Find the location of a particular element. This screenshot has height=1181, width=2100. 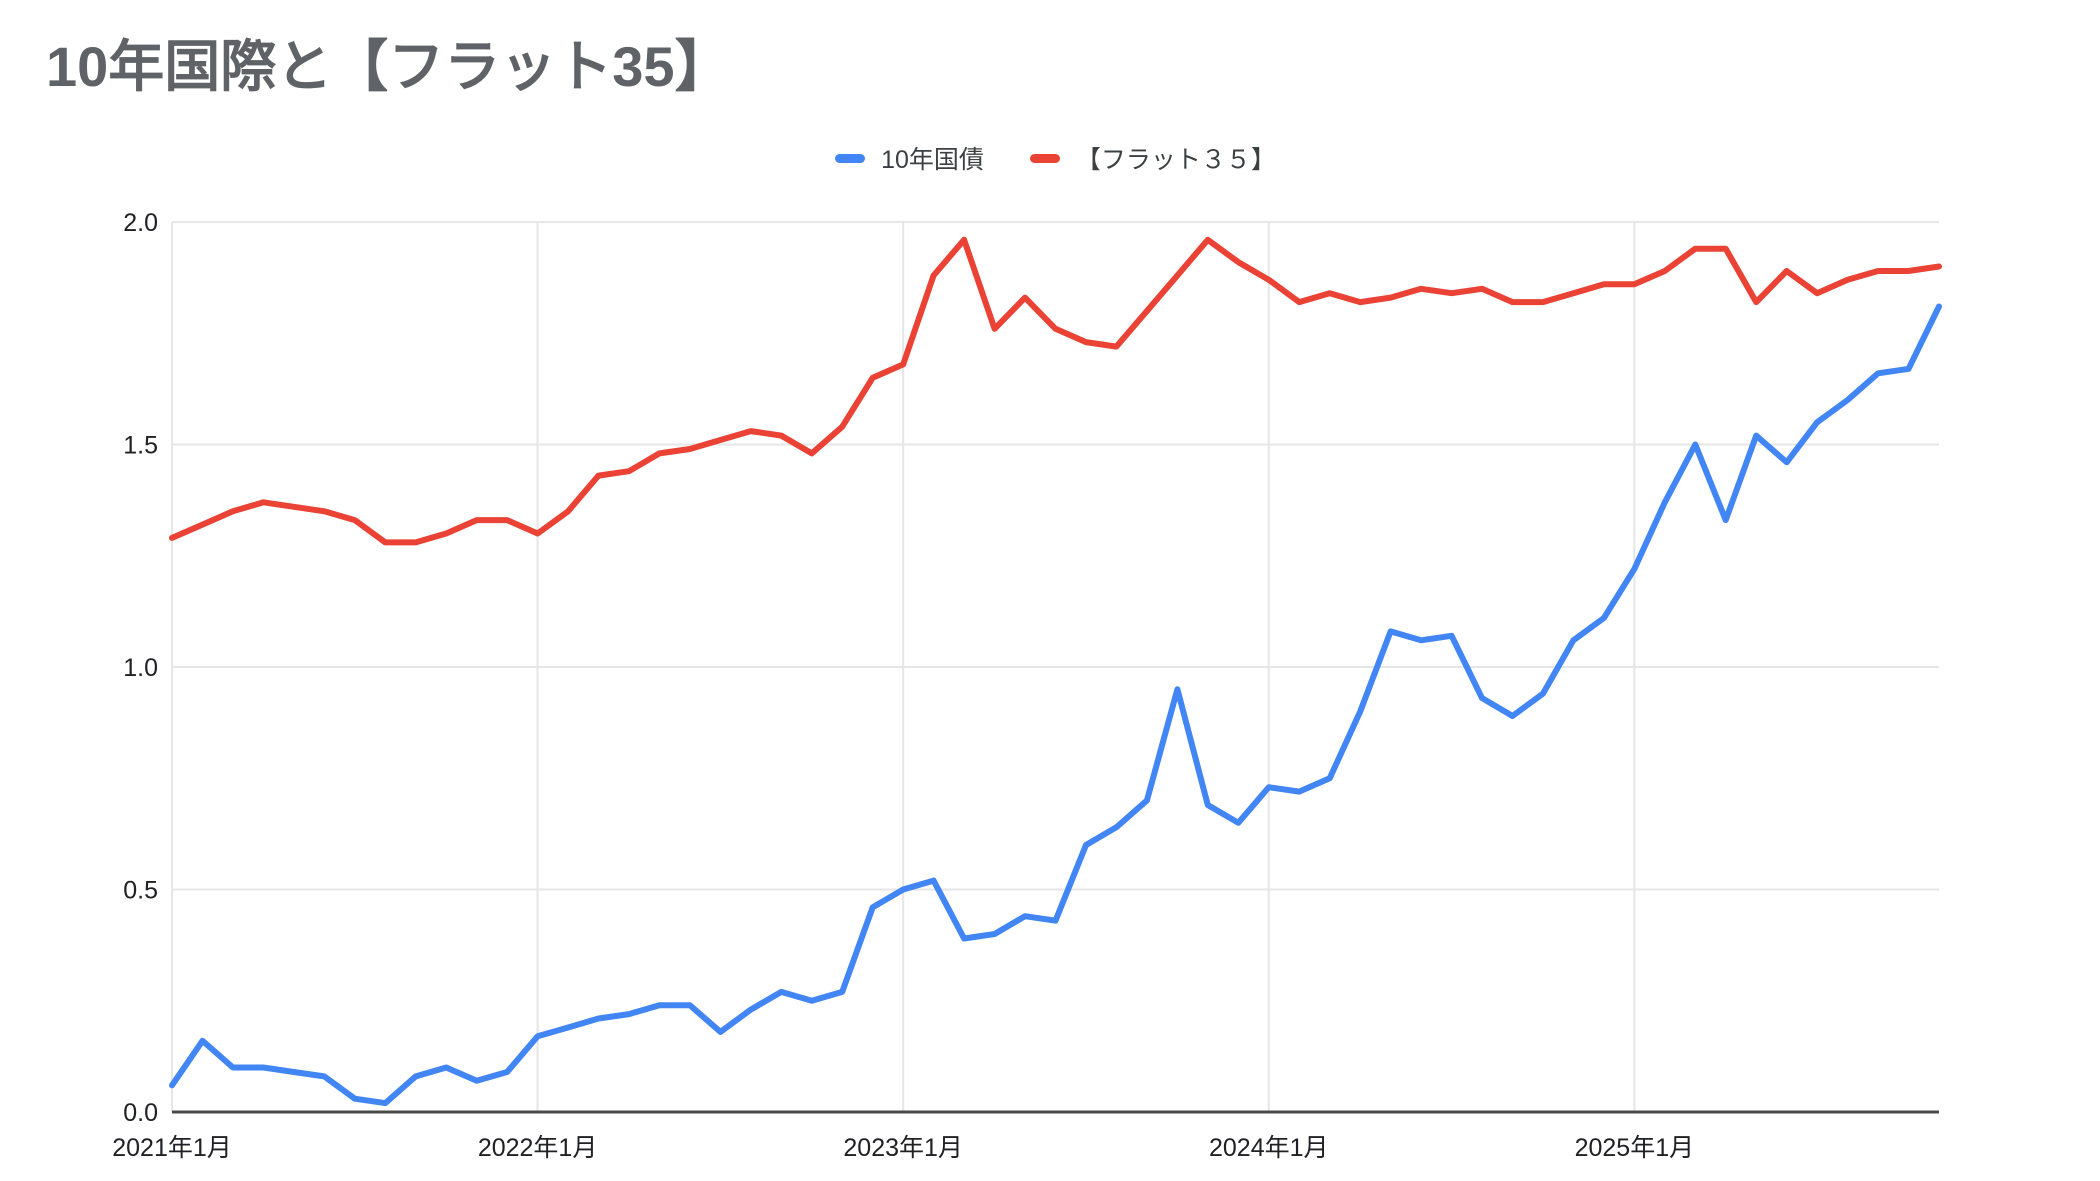

chart-title: 10年国際と【フラット35】 is located at coordinates (388, 66).